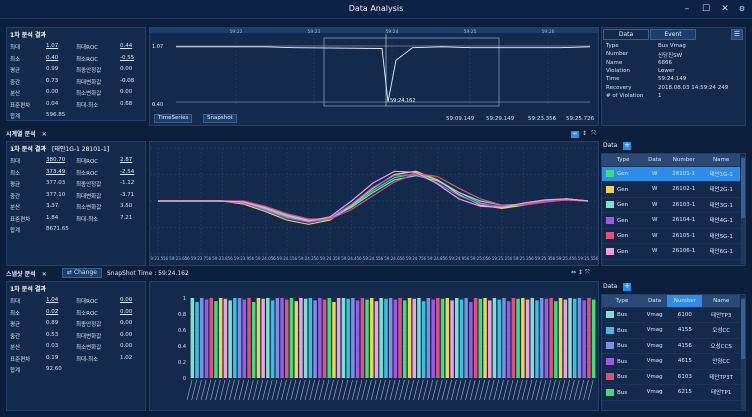  What do you see at coordinates (627, 145) in the screenshot?
I see `mid-add-icon: +` at bounding box center [627, 145].